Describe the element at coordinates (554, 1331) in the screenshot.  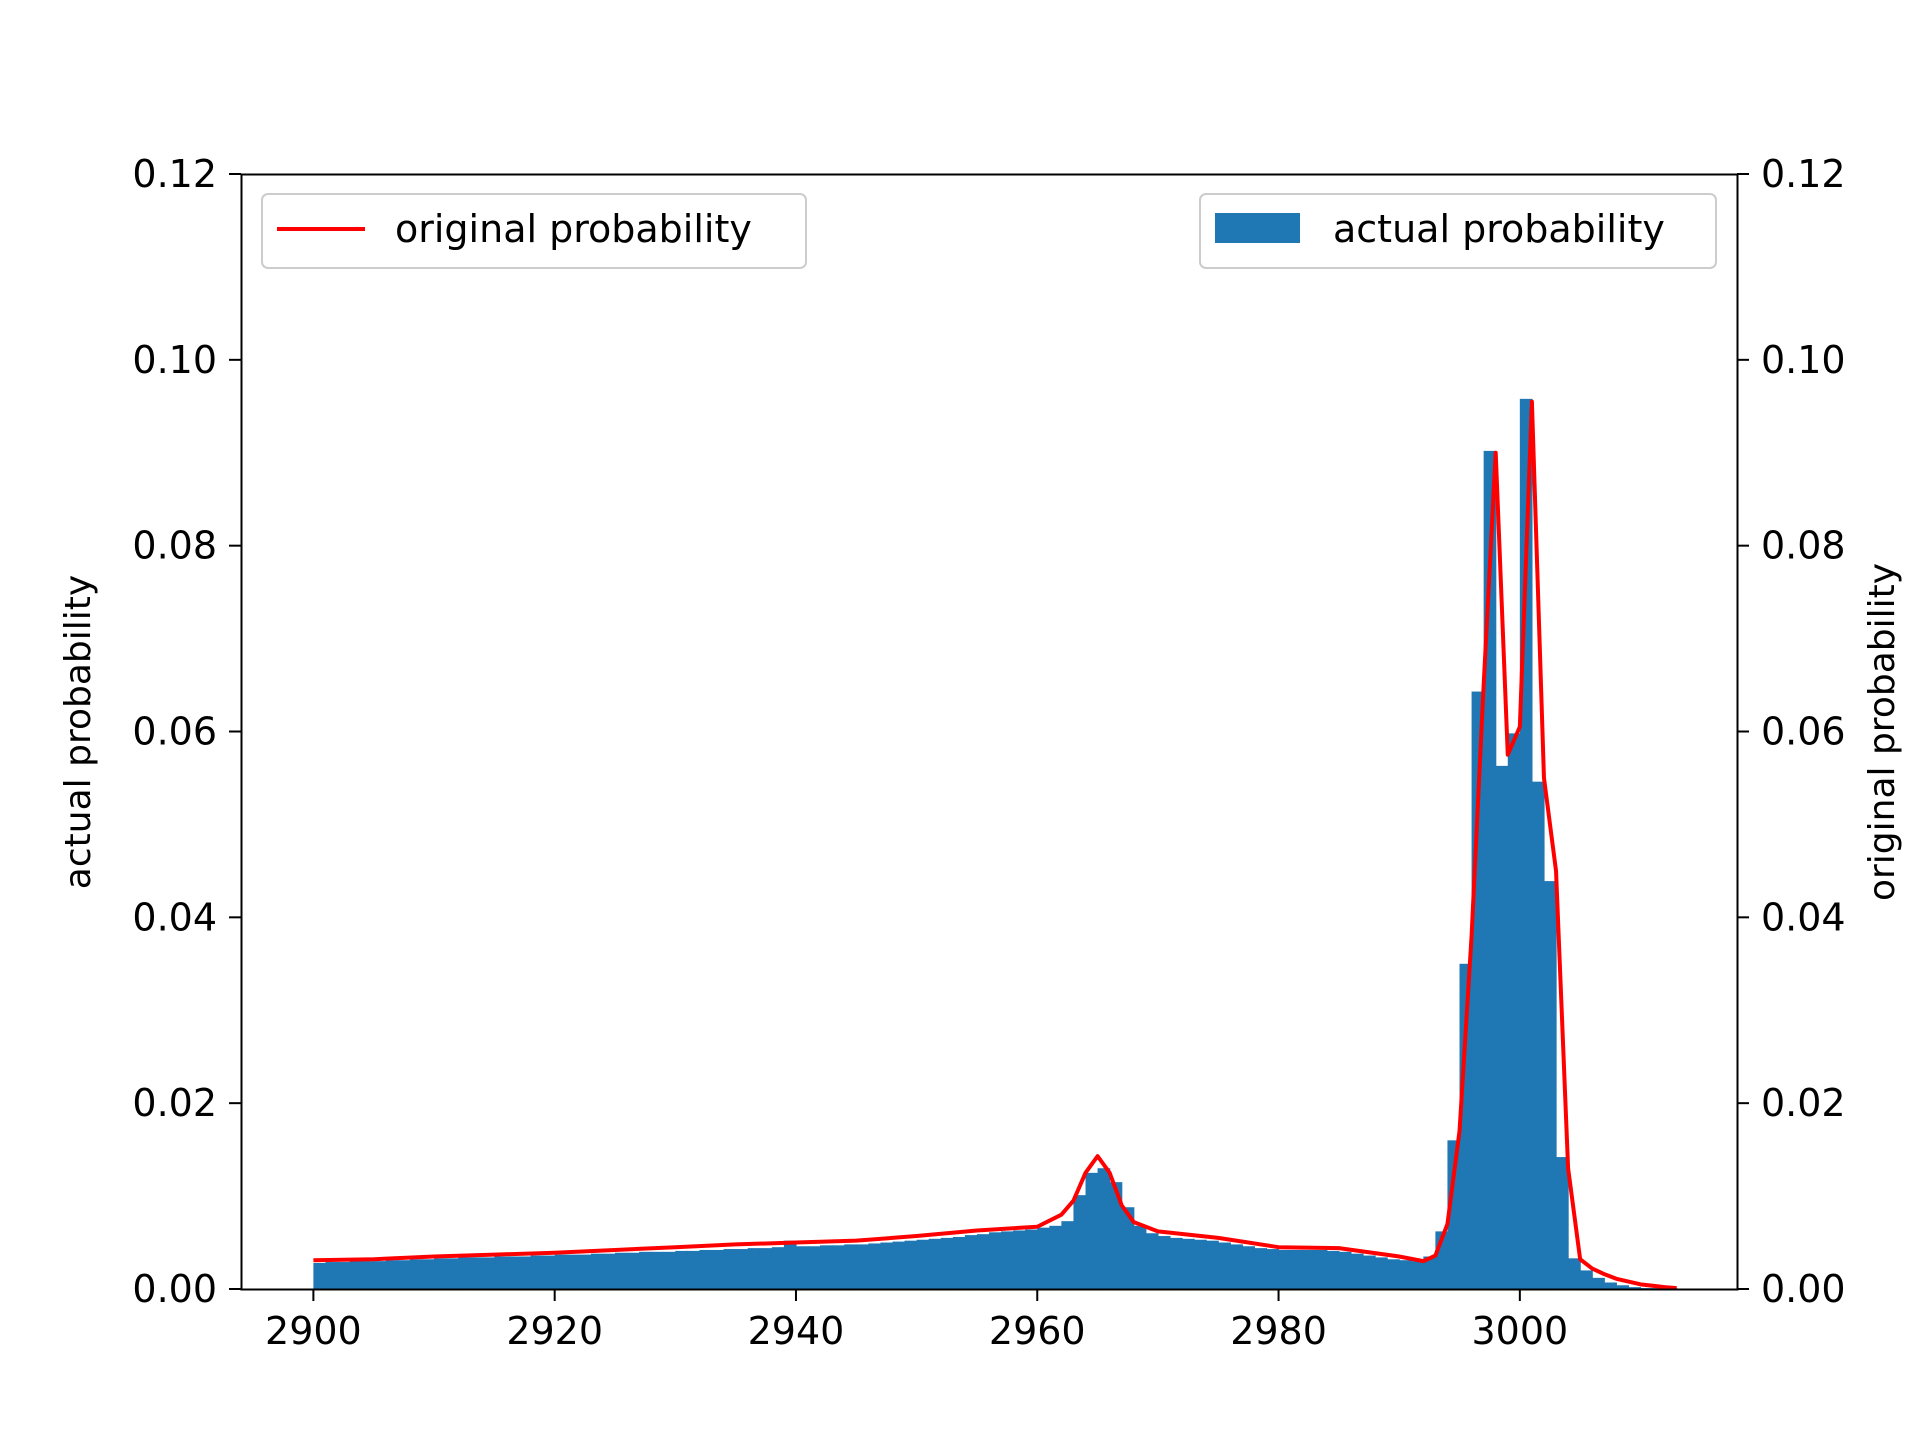
I see `x-tick-label: 2920` at that location.